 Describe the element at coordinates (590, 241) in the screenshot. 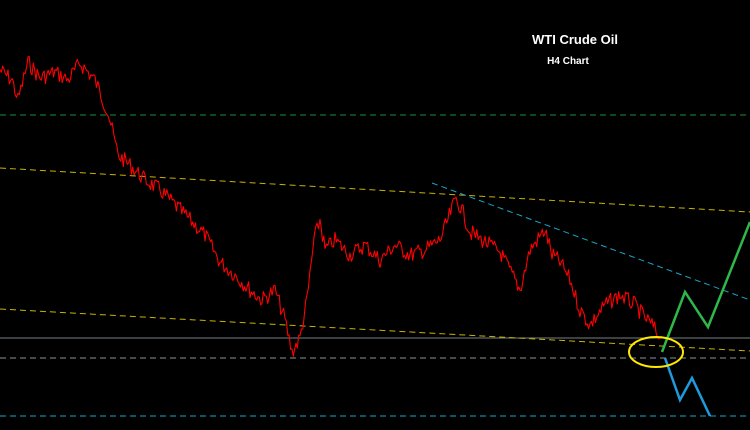

I see `trendline-downtrend` at that location.